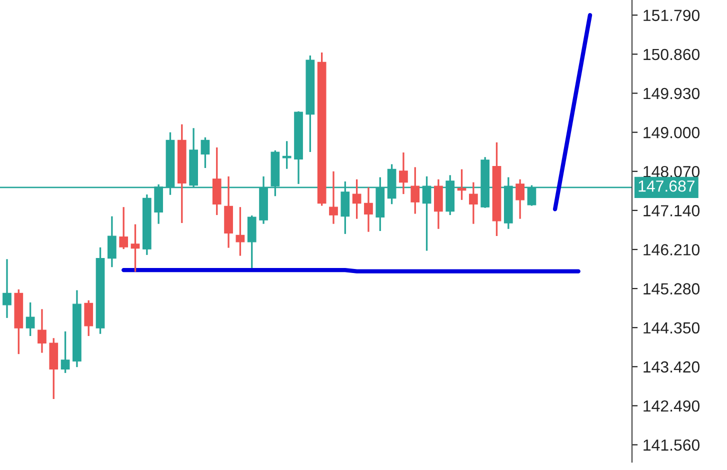  What do you see at coordinates (672, 210) in the screenshot?
I see `y-tick-label: 147.140` at bounding box center [672, 210].